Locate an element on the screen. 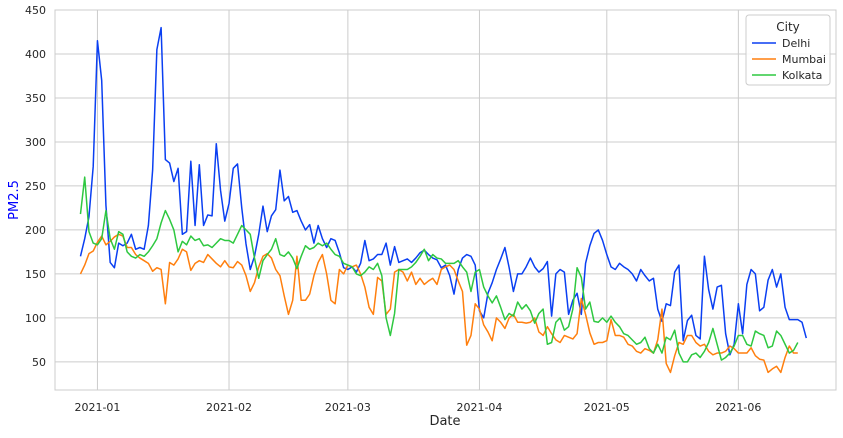  x-tick-label: 2021-01 is located at coordinates (97, 407).